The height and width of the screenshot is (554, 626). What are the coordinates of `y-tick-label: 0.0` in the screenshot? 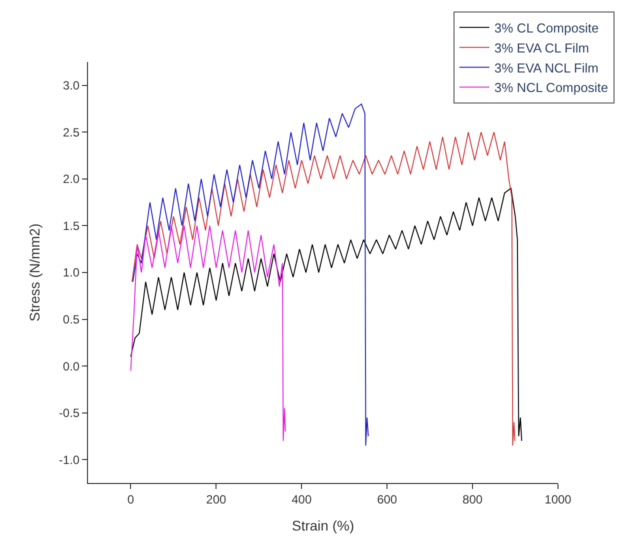 It's located at (71, 366).